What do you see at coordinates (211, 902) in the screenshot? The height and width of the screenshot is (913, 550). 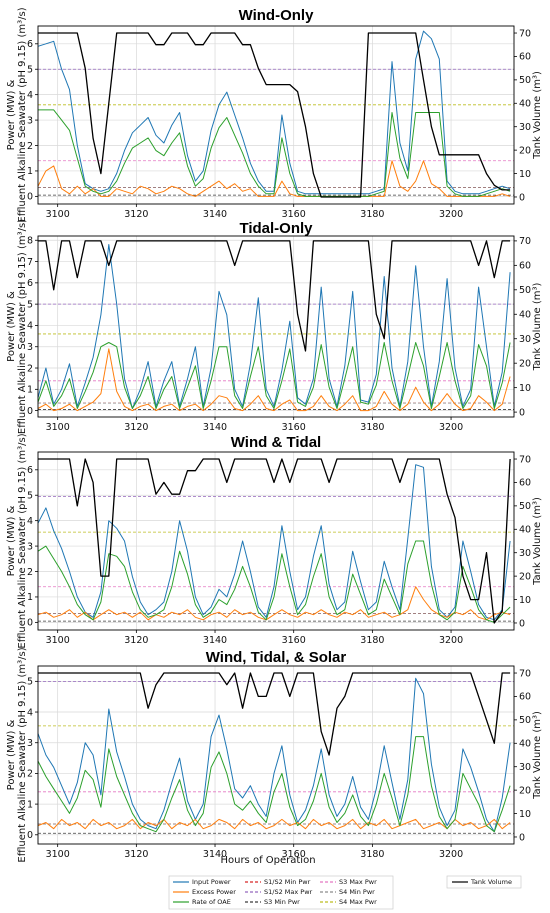 I see `legend-label: Rate of OAE` at bounding box center [211, 902].